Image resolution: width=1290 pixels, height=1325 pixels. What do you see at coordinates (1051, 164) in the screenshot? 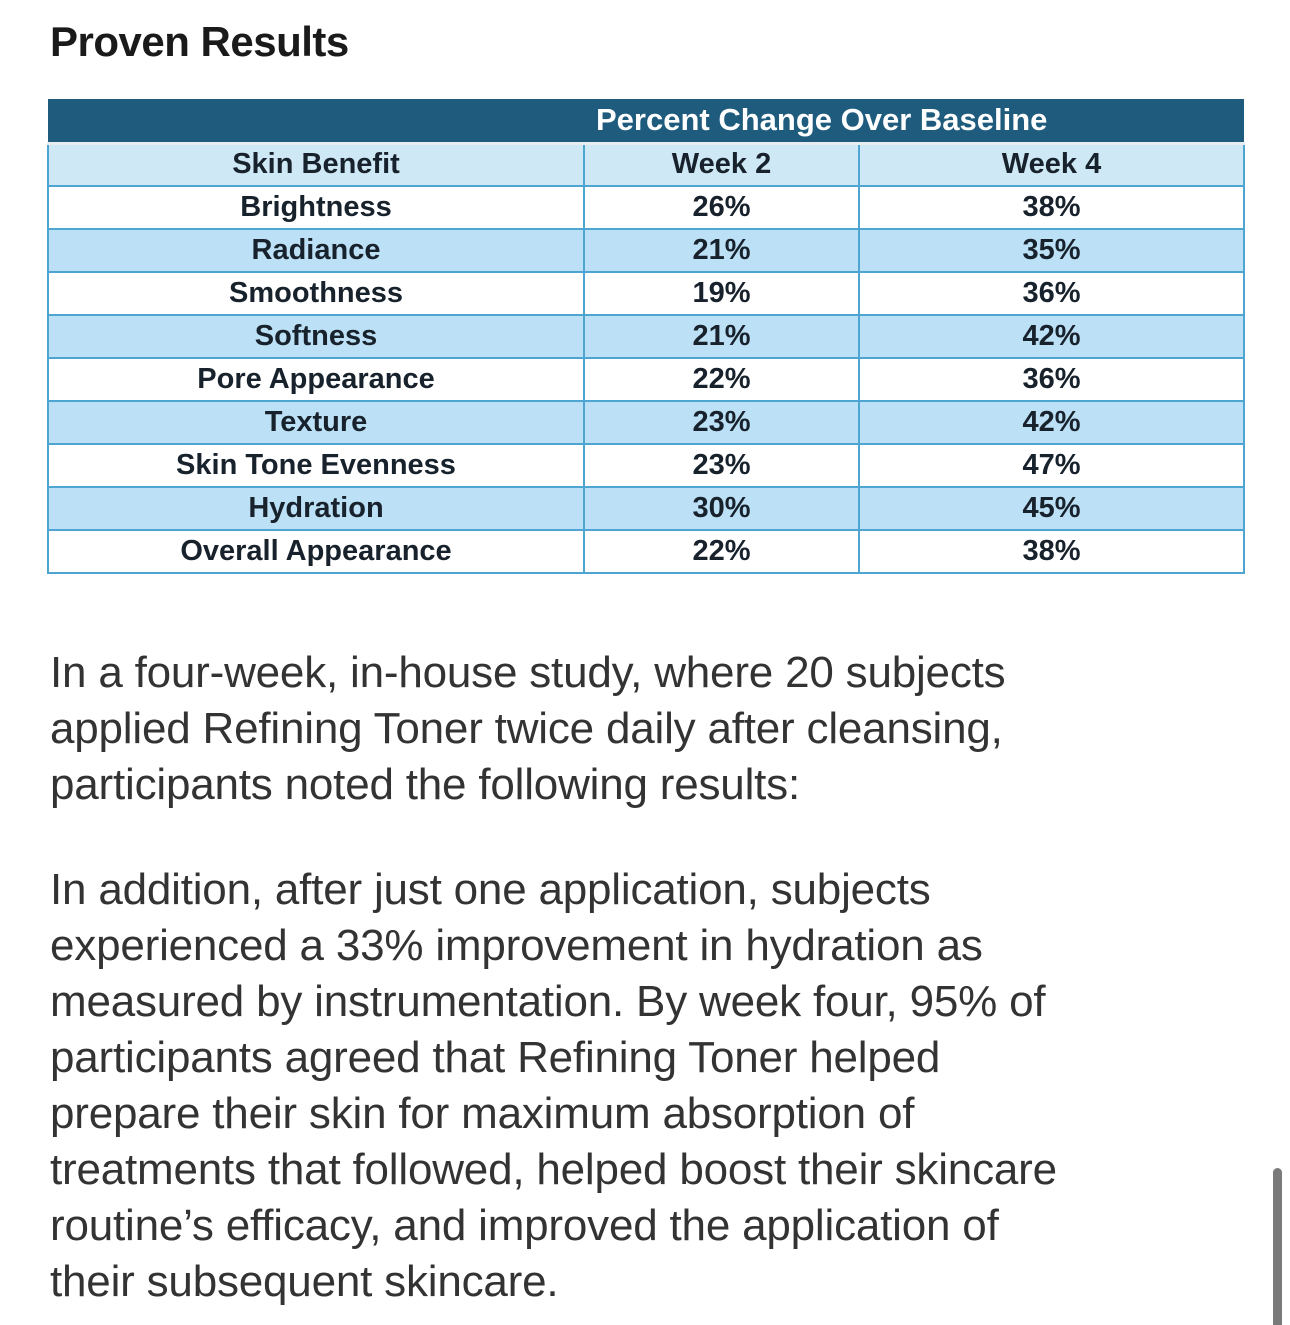
I see `column-header-week4: Week 4` at bounding box center [1051, 164].